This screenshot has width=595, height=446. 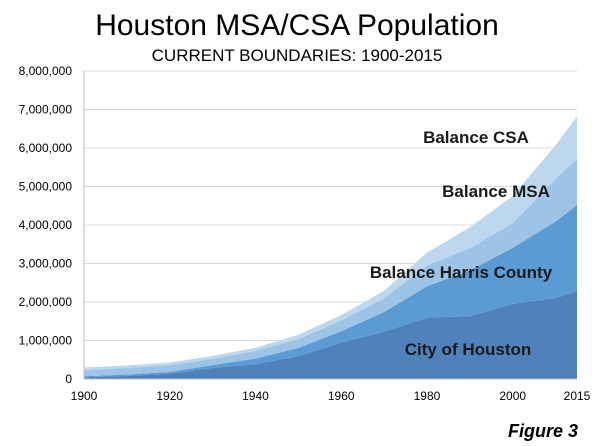 I want to click on x-tick-label: 1960, so click(x=341, y=396).